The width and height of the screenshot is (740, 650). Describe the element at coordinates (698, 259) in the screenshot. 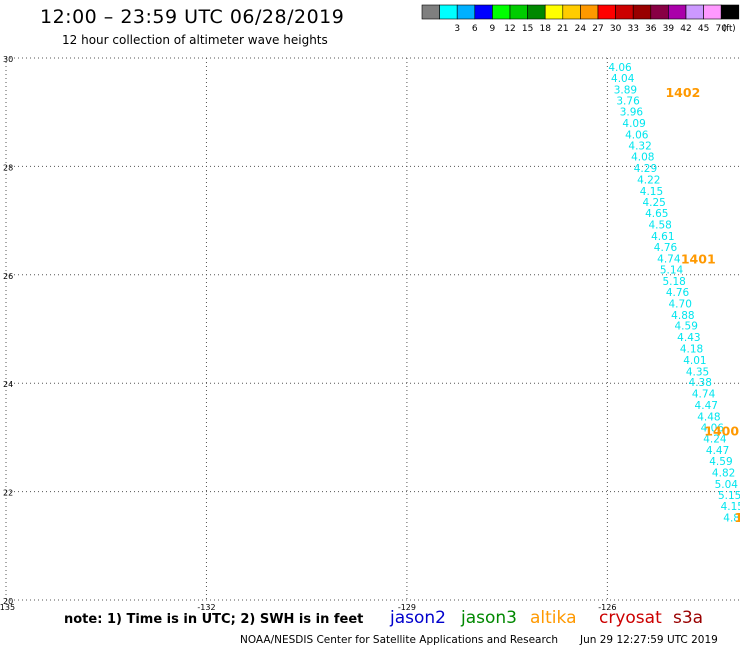

I see `time-label: 1401` at that location.